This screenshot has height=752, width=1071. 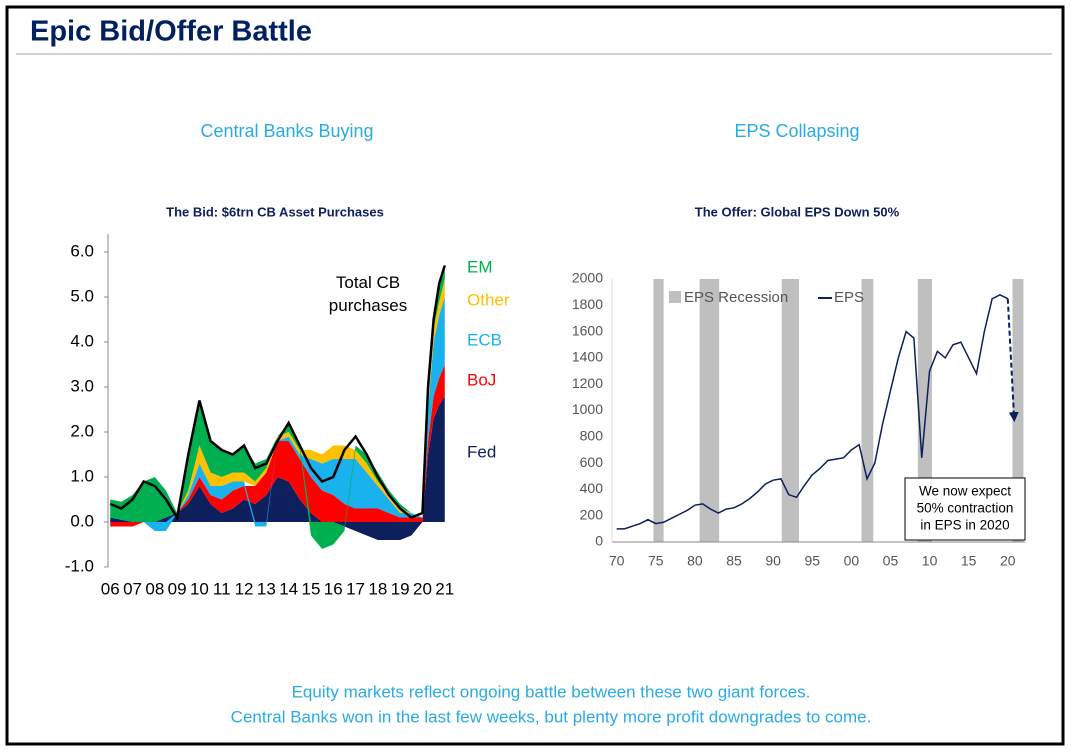 I want to click on total-line, so click(x=277, y=393).